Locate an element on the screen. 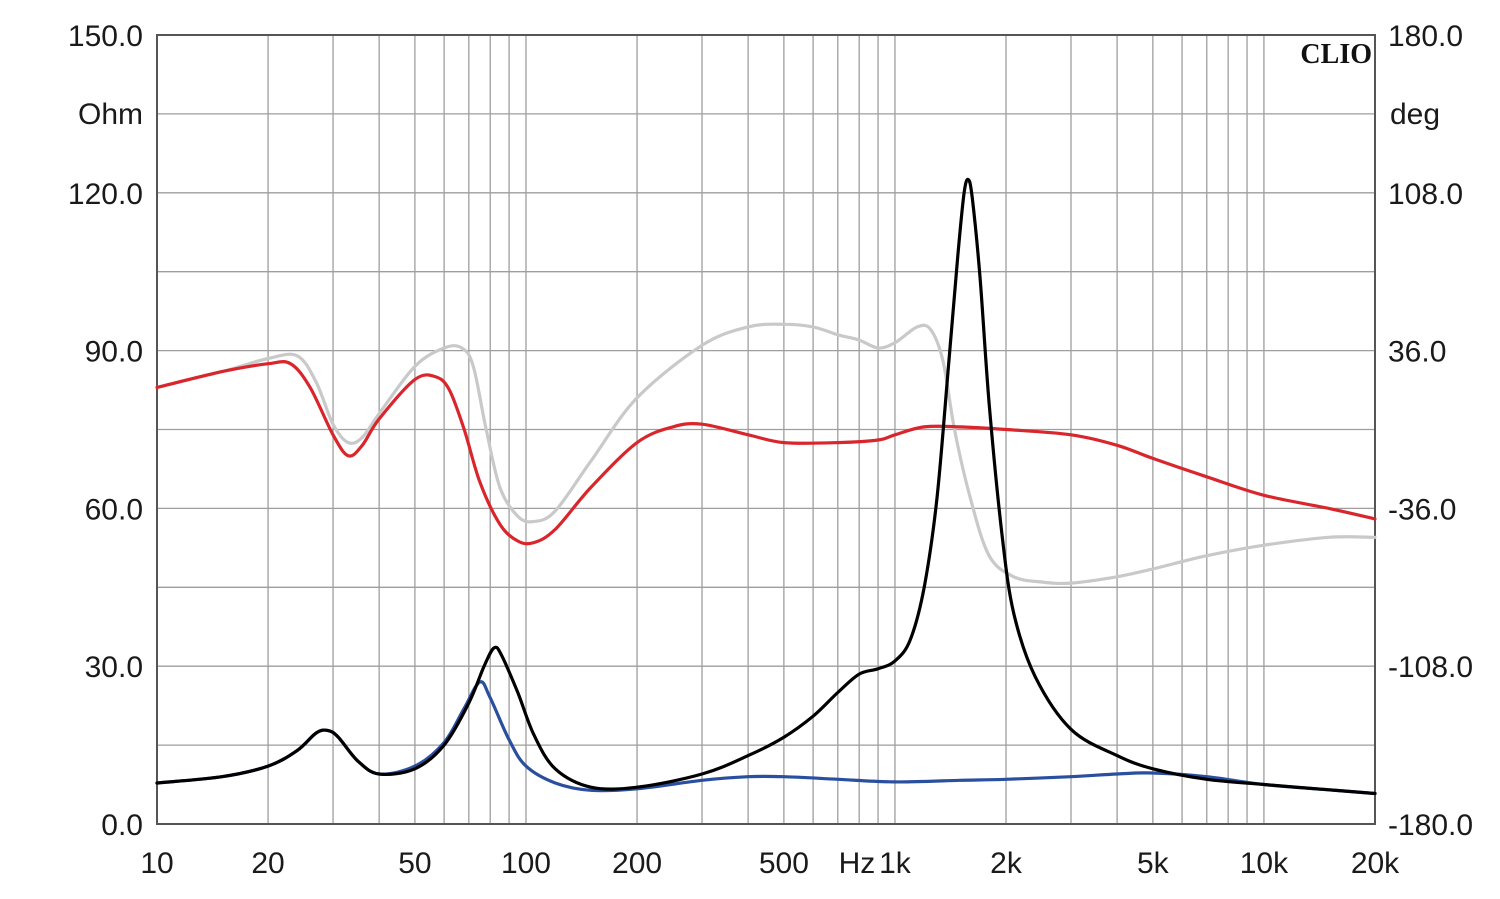 This screenshot has width=1500, height=899. y-right-tick-label: -108.0 is located at coordinates (1430, 667).